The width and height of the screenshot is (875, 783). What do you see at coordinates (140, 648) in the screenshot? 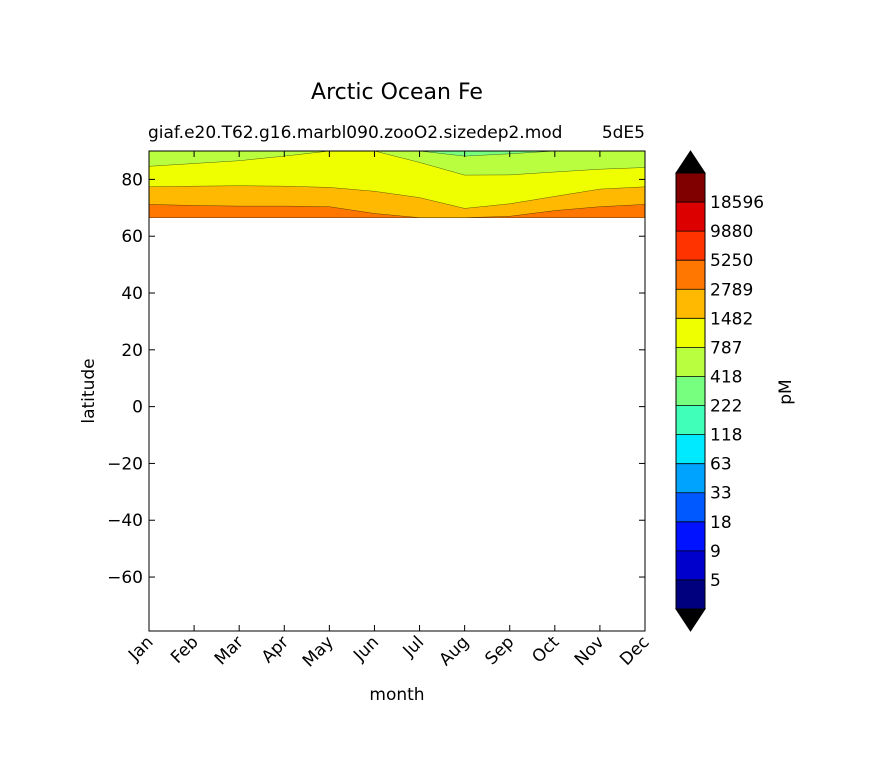
I see `x-tick-label: Jan` at bounding box center [140, 648].